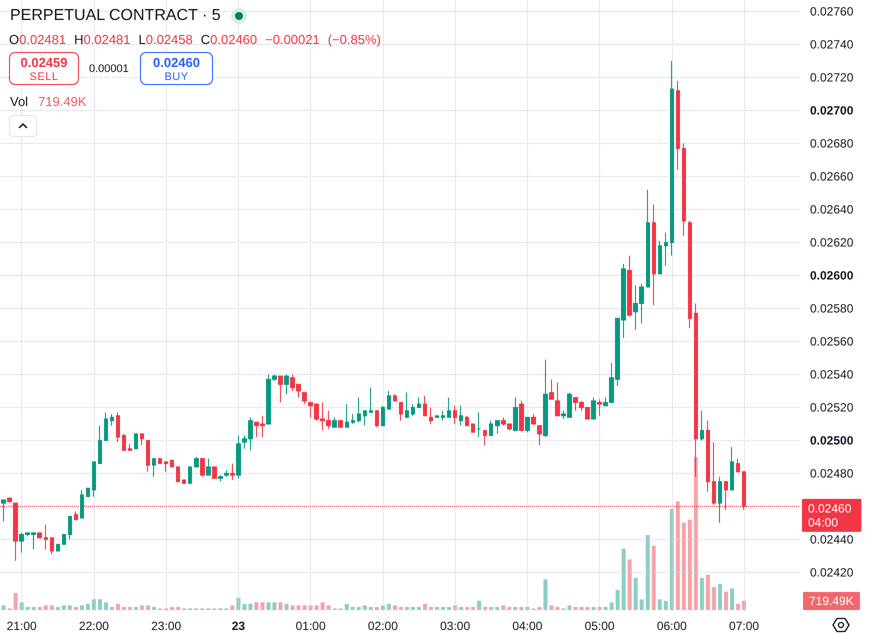  Describe the element at coordinates (19, 101) in the screenshot. I see `chart-title: Vol` at that location.